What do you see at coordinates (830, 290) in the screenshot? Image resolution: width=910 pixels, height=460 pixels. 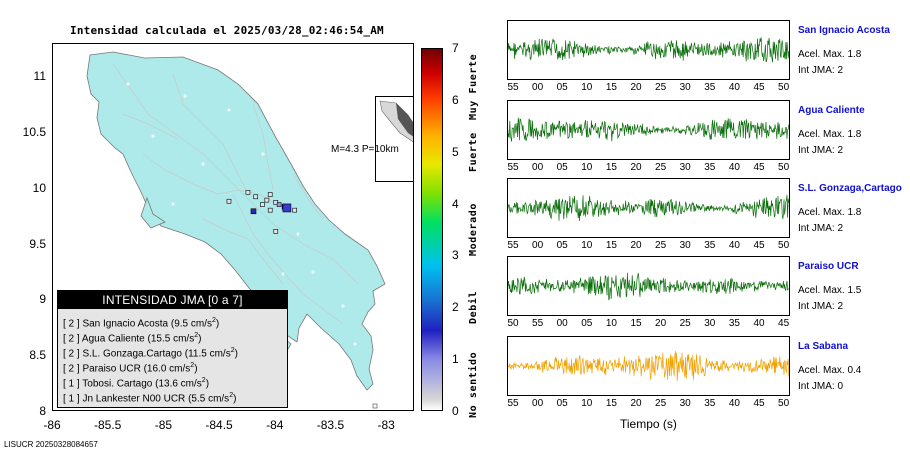 I see `acceleration-max-label: Acel. Max. 1.5` at bounding box center [830, 290].